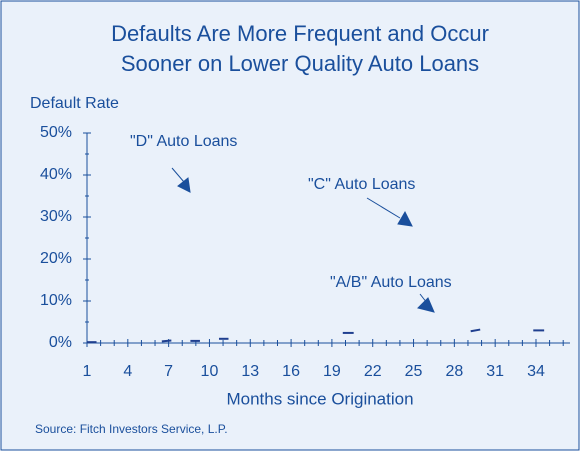 Image resolution: width=580 pixels, height=456 pixels. I want to click on x-tick-label: 22, so click(373, 371).